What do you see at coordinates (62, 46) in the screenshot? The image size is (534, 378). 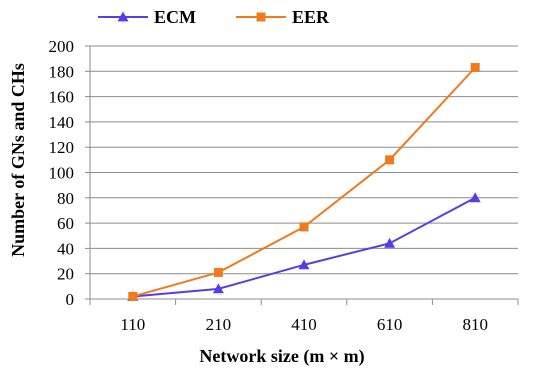 I see `y-tick-label: 200` at bounding box center [62, 46].